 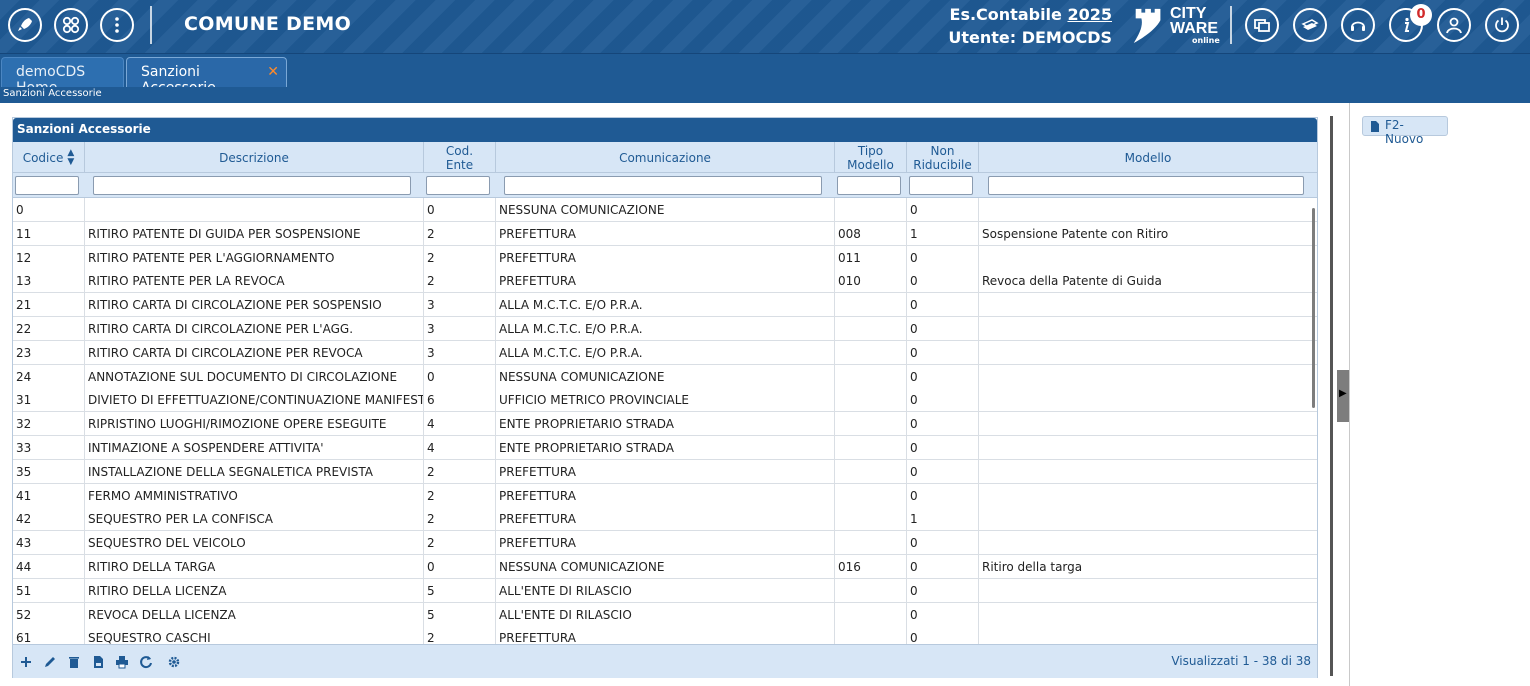 I want to click on more-vertical-icon, so click(x=117, y=25).